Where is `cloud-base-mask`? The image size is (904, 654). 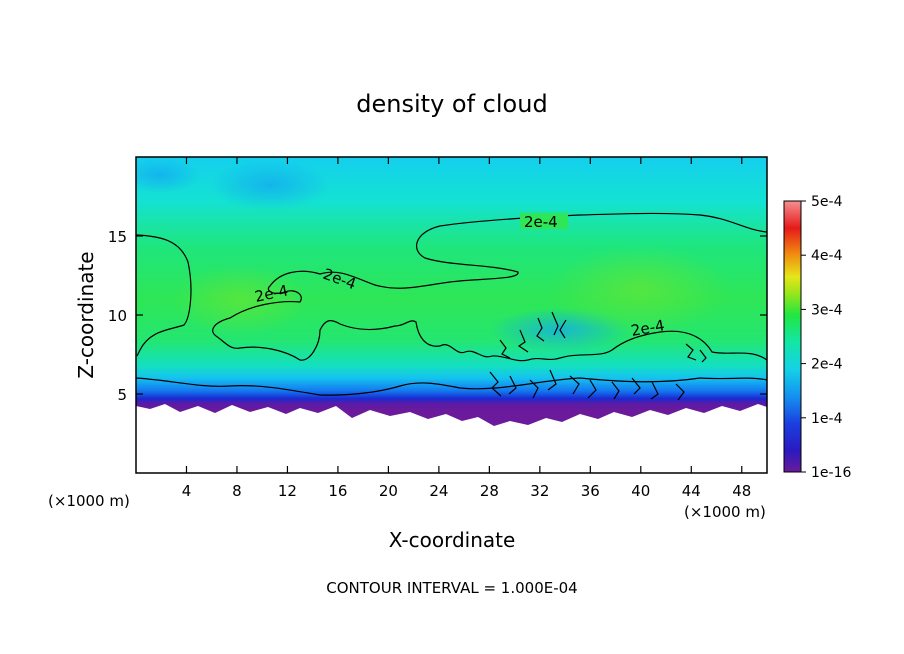 cloud-base-mask is located at coordinates (451, 438).